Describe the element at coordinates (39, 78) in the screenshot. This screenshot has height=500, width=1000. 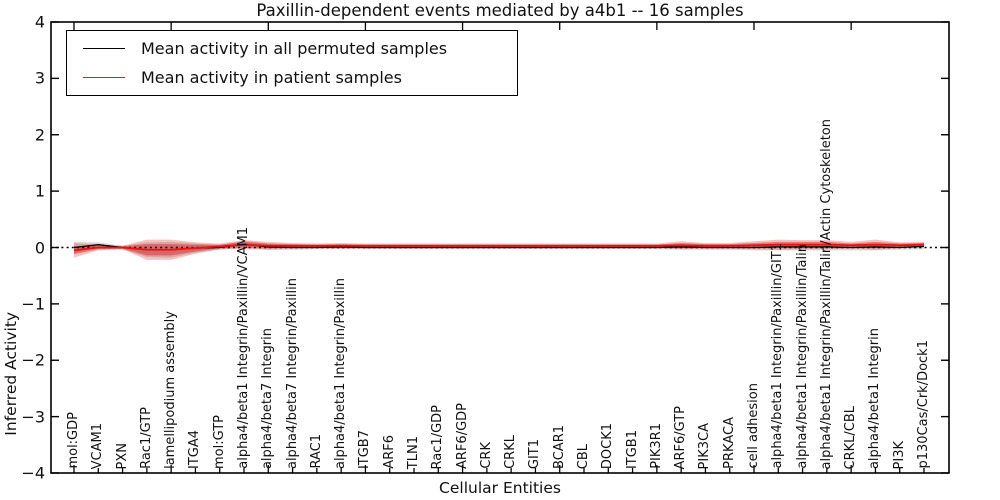
I see `y-tick-label: 3` at that location.